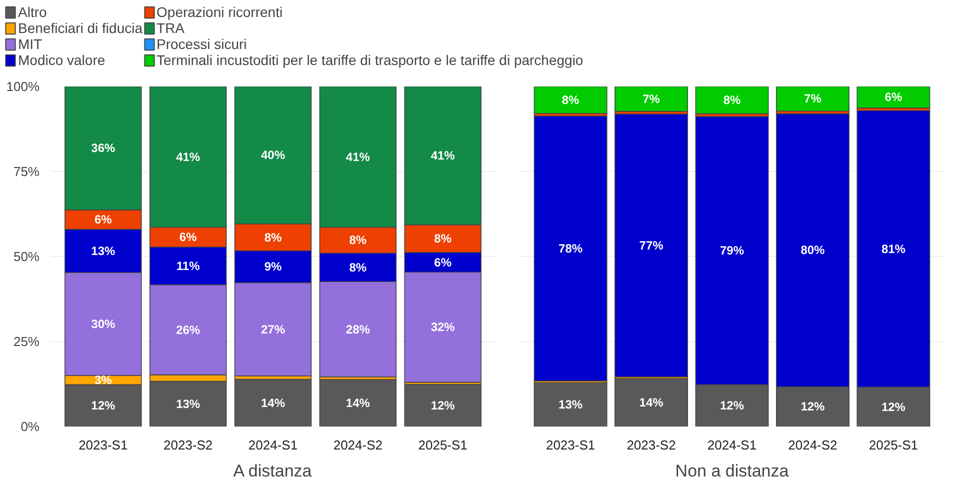 This screenshot has width=953, height=488. I want to click on data-label: 81%, so click(893, 249).